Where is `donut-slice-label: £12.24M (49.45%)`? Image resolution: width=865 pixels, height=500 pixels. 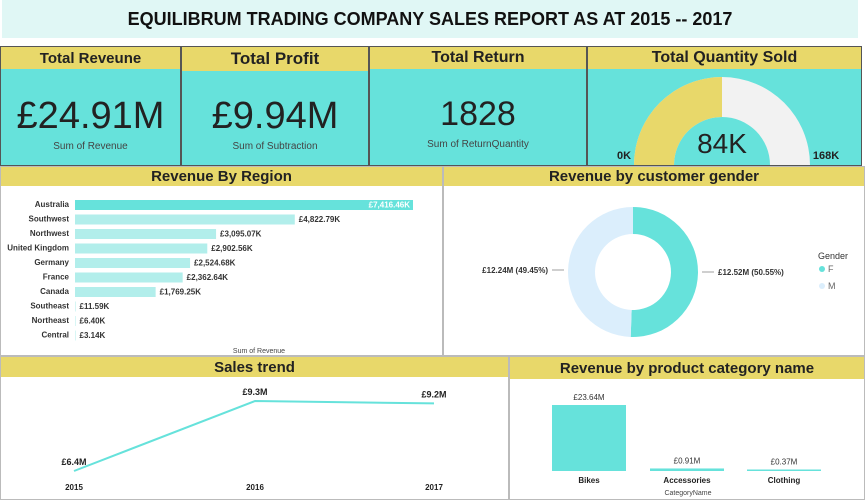
donut-slice-label: £12.24M (49.45%) is located at coordinates (515, 270).